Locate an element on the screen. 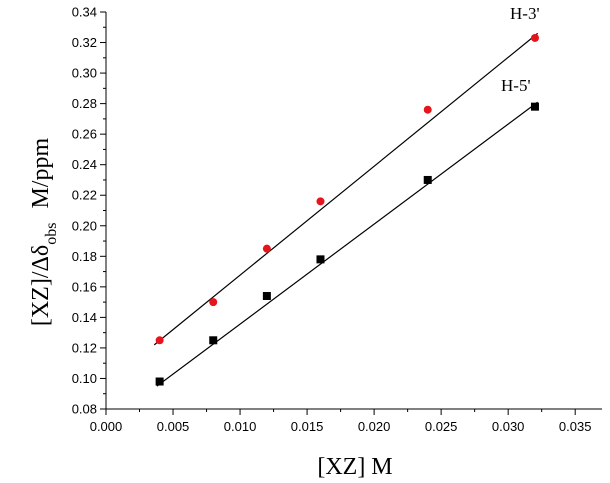  y-tick-label: 0.30 is located at coordinates (84, 73).